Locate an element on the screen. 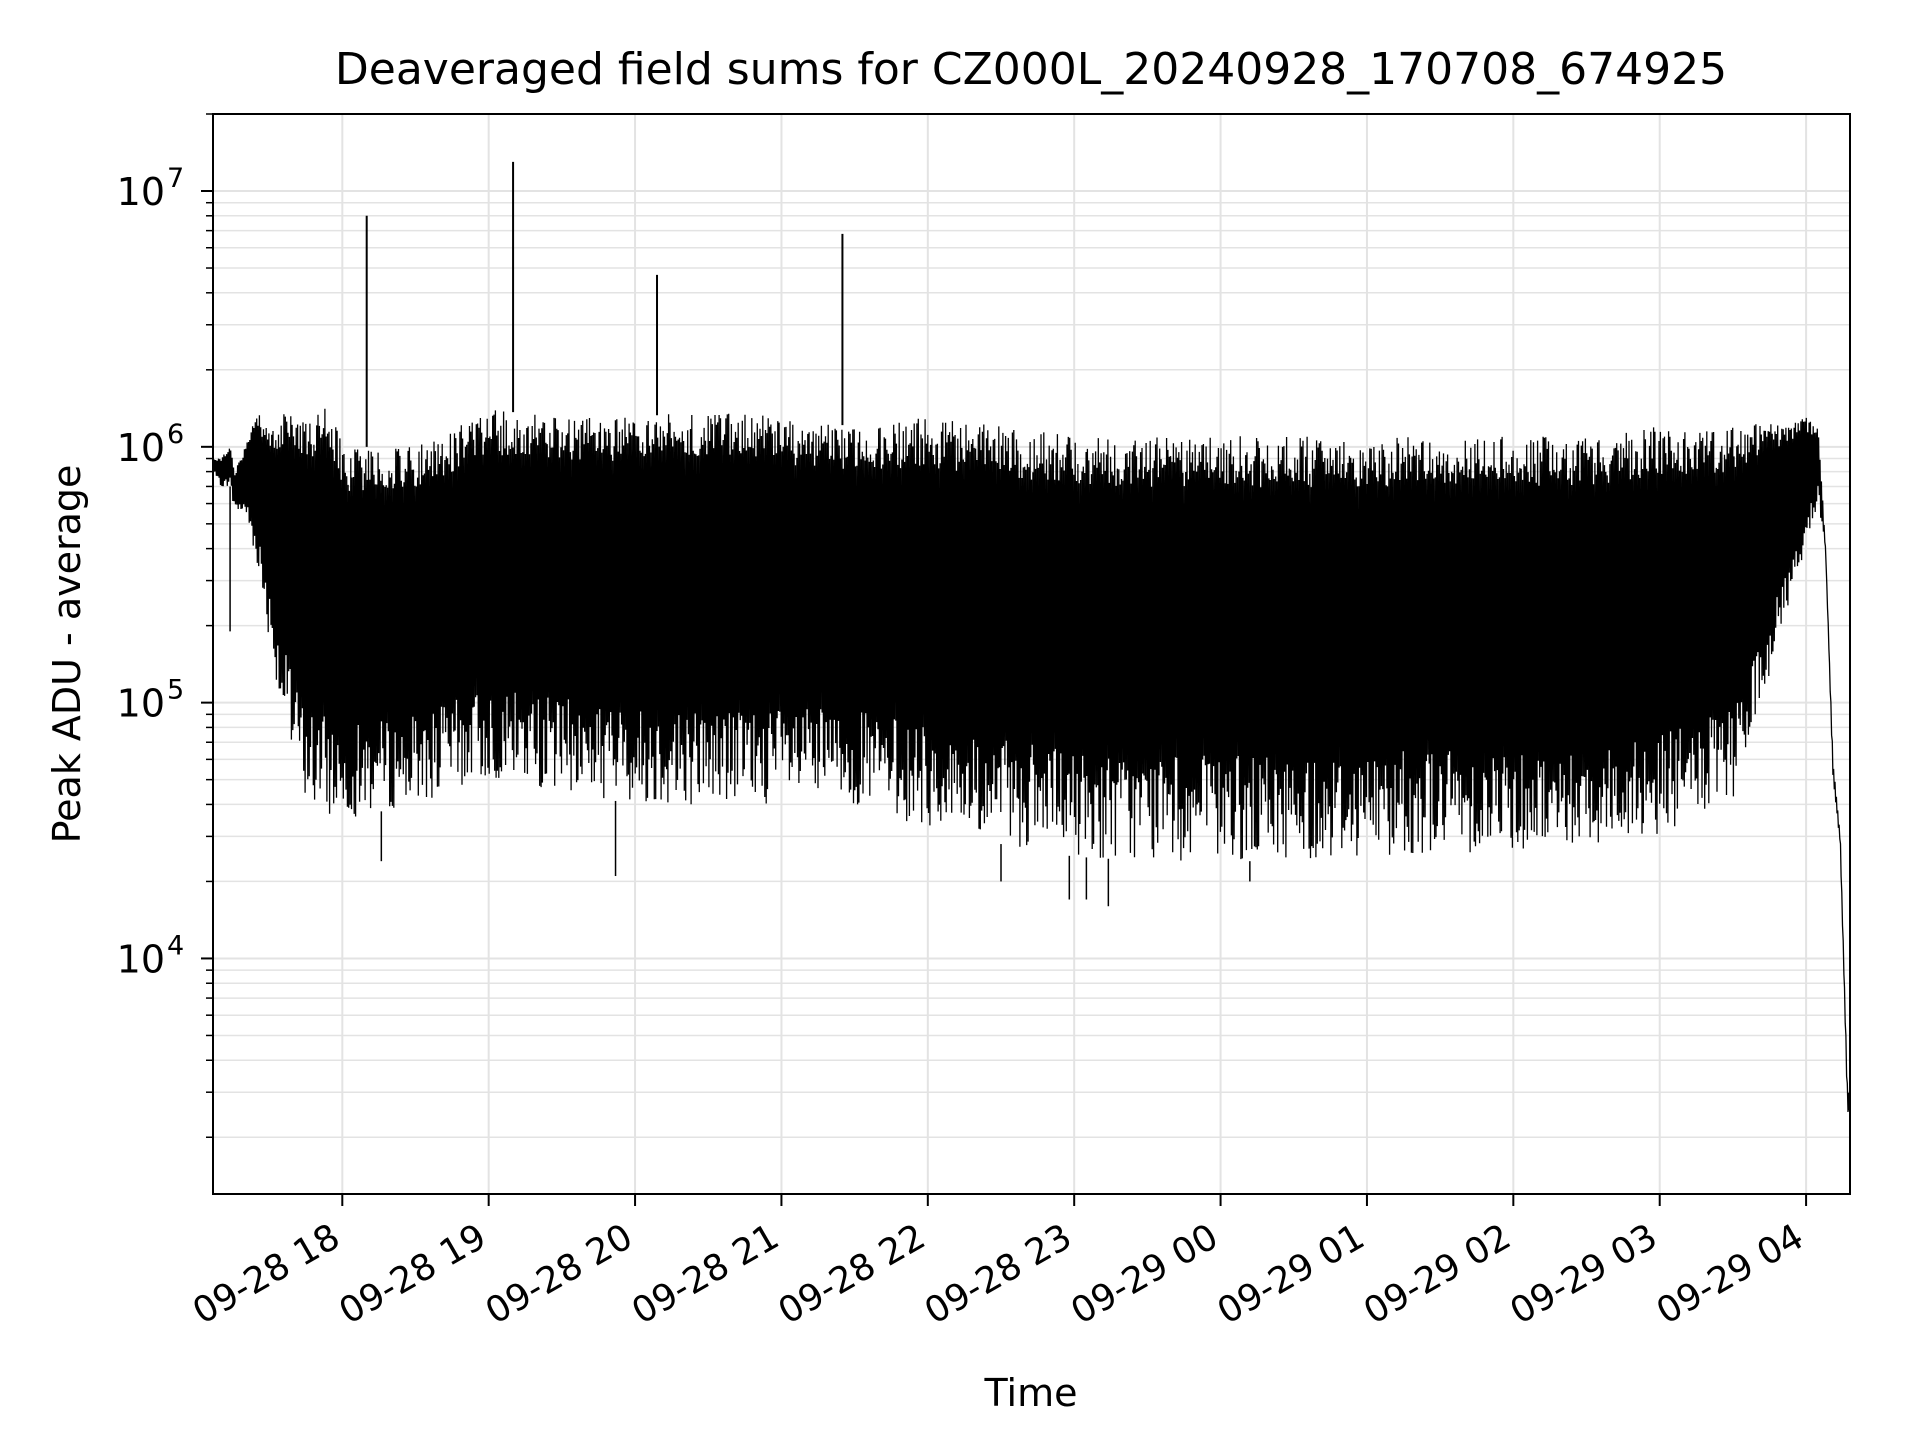  y-tick-exponent: 7 is located at coordinates (175, 178).